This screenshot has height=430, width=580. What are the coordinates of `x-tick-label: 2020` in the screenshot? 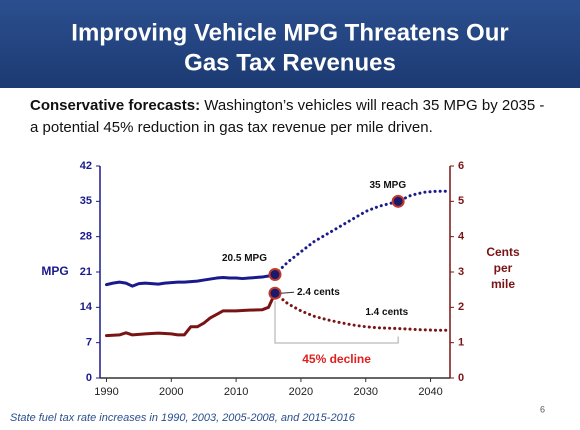 It's located at (301, 392).